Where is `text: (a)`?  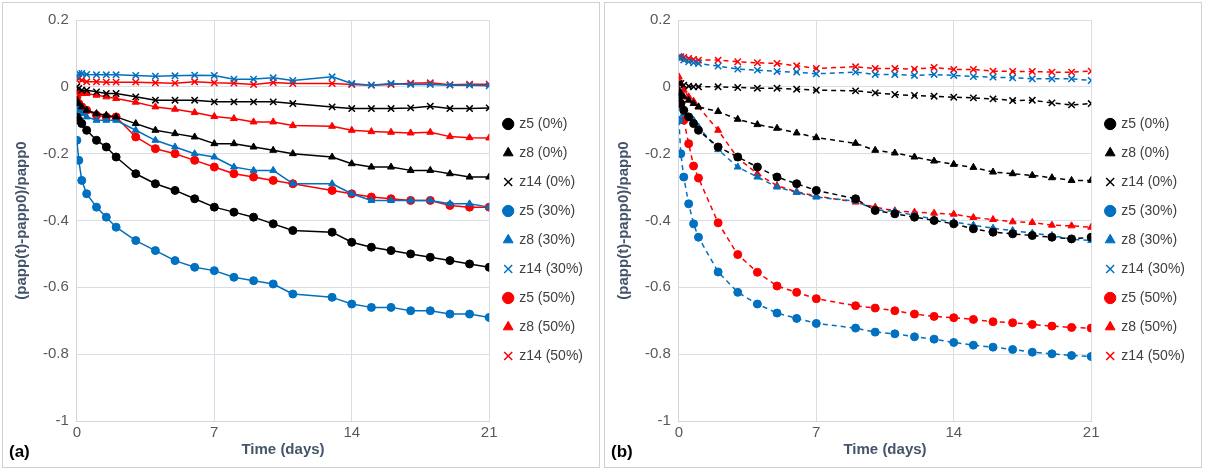 text: (a) is located at coordinates (19, 452).